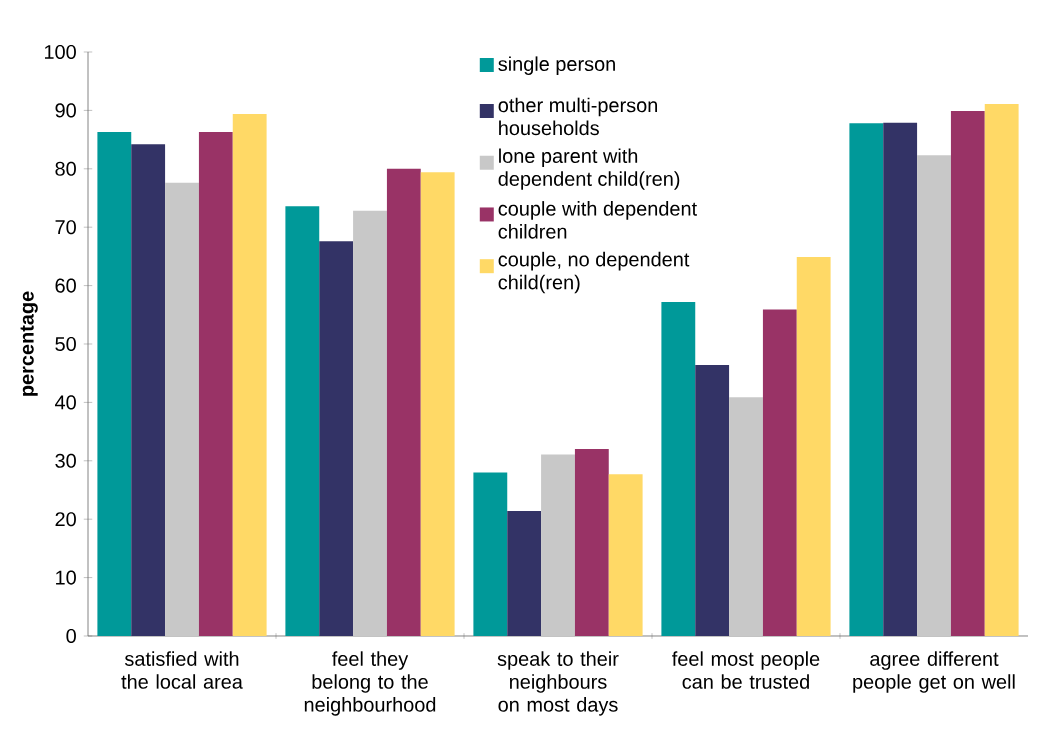 The image size is (1048, 740). I want to click on y-tick-label: 40, so click(65, 402).